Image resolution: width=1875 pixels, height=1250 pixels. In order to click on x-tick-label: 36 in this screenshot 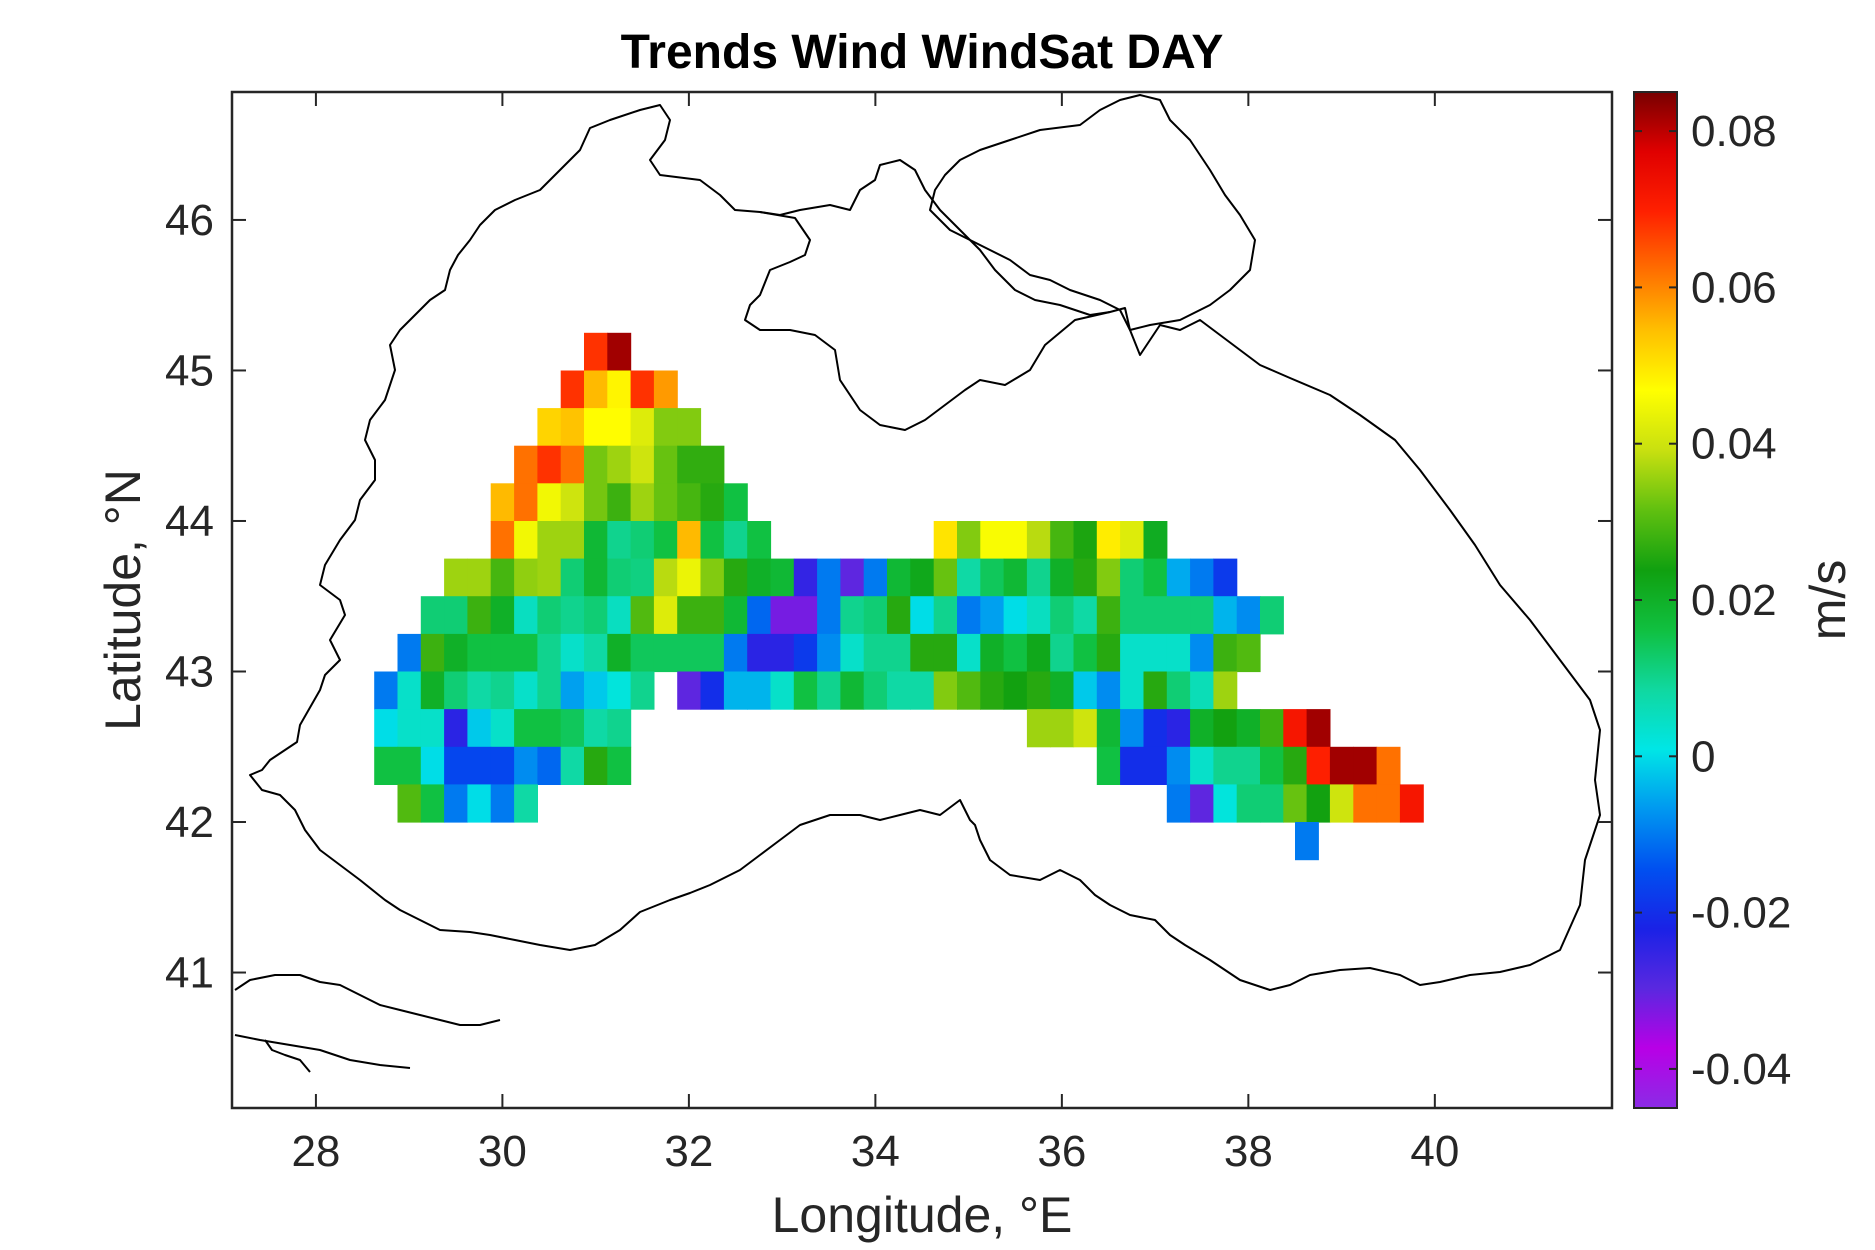, I will do `click(1061, 1151)`.